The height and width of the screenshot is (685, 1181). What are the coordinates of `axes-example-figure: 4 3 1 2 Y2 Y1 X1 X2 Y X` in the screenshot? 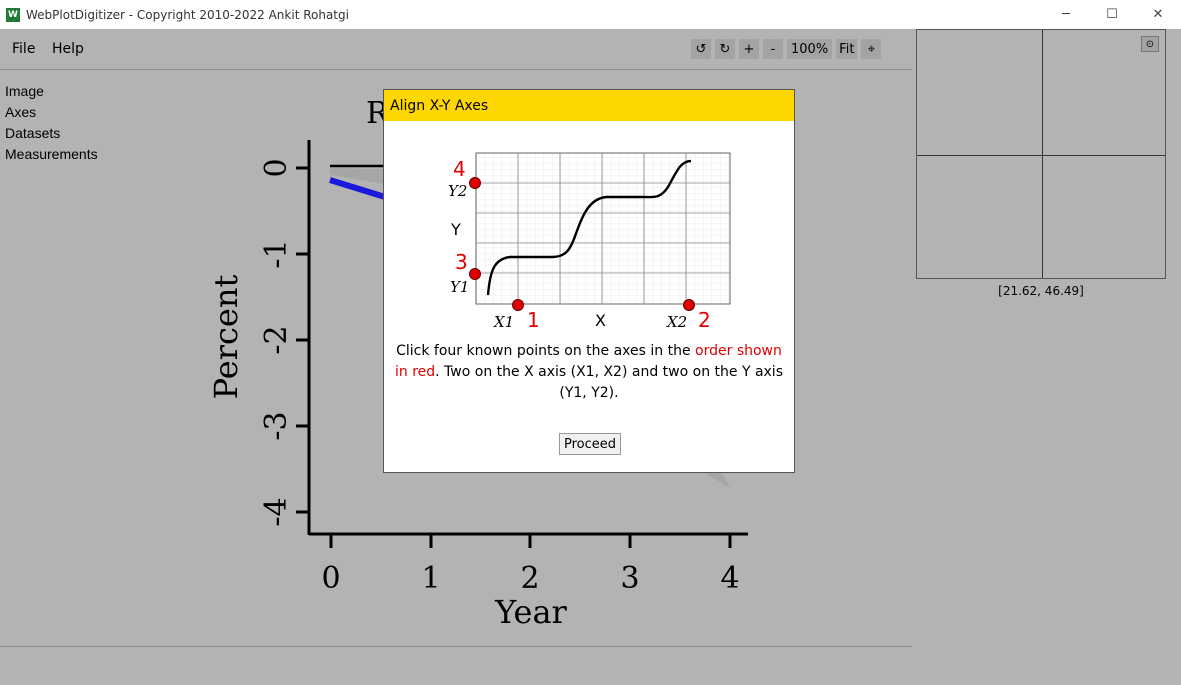 It's located at (589, 242).